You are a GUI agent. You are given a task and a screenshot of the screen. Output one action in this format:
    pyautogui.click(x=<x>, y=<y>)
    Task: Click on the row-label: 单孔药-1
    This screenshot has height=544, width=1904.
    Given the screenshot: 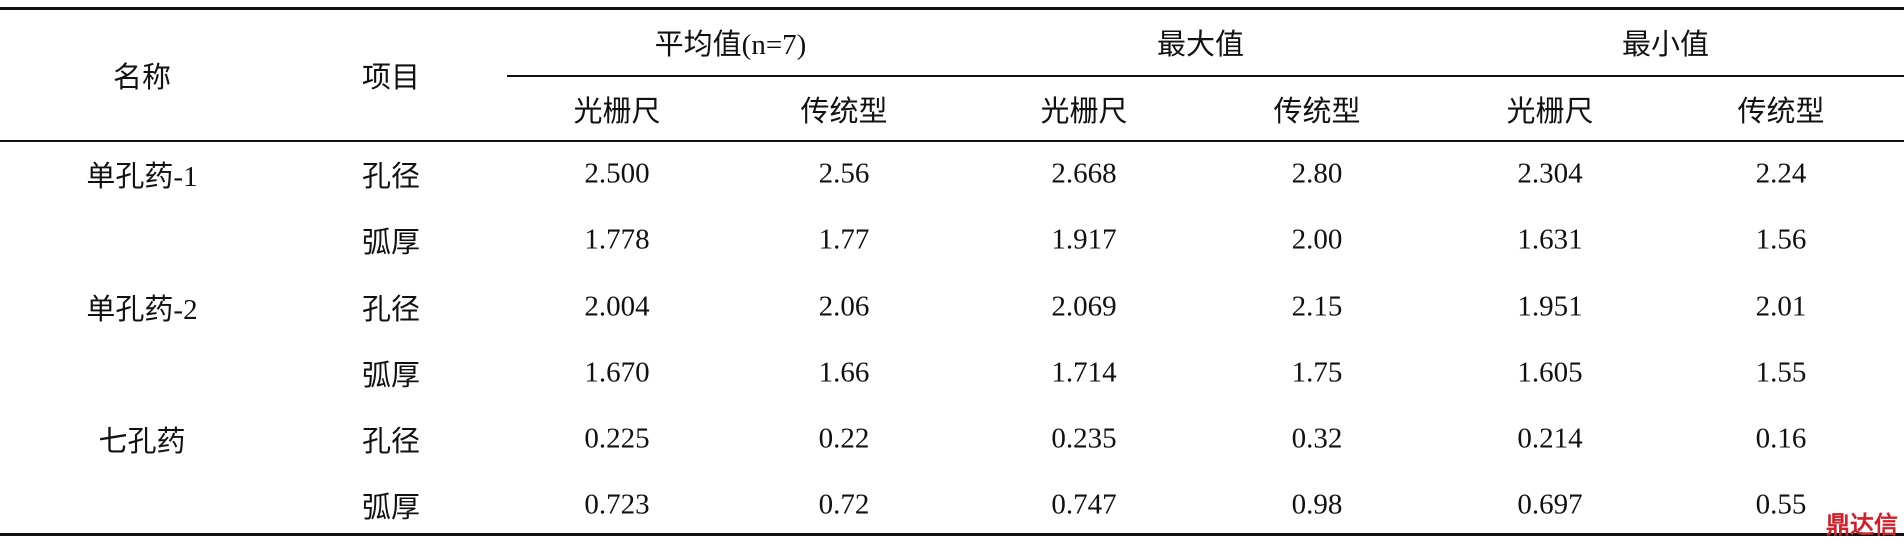 What is the action you would take?
    pyautogui.click(x=142, y=177)
    